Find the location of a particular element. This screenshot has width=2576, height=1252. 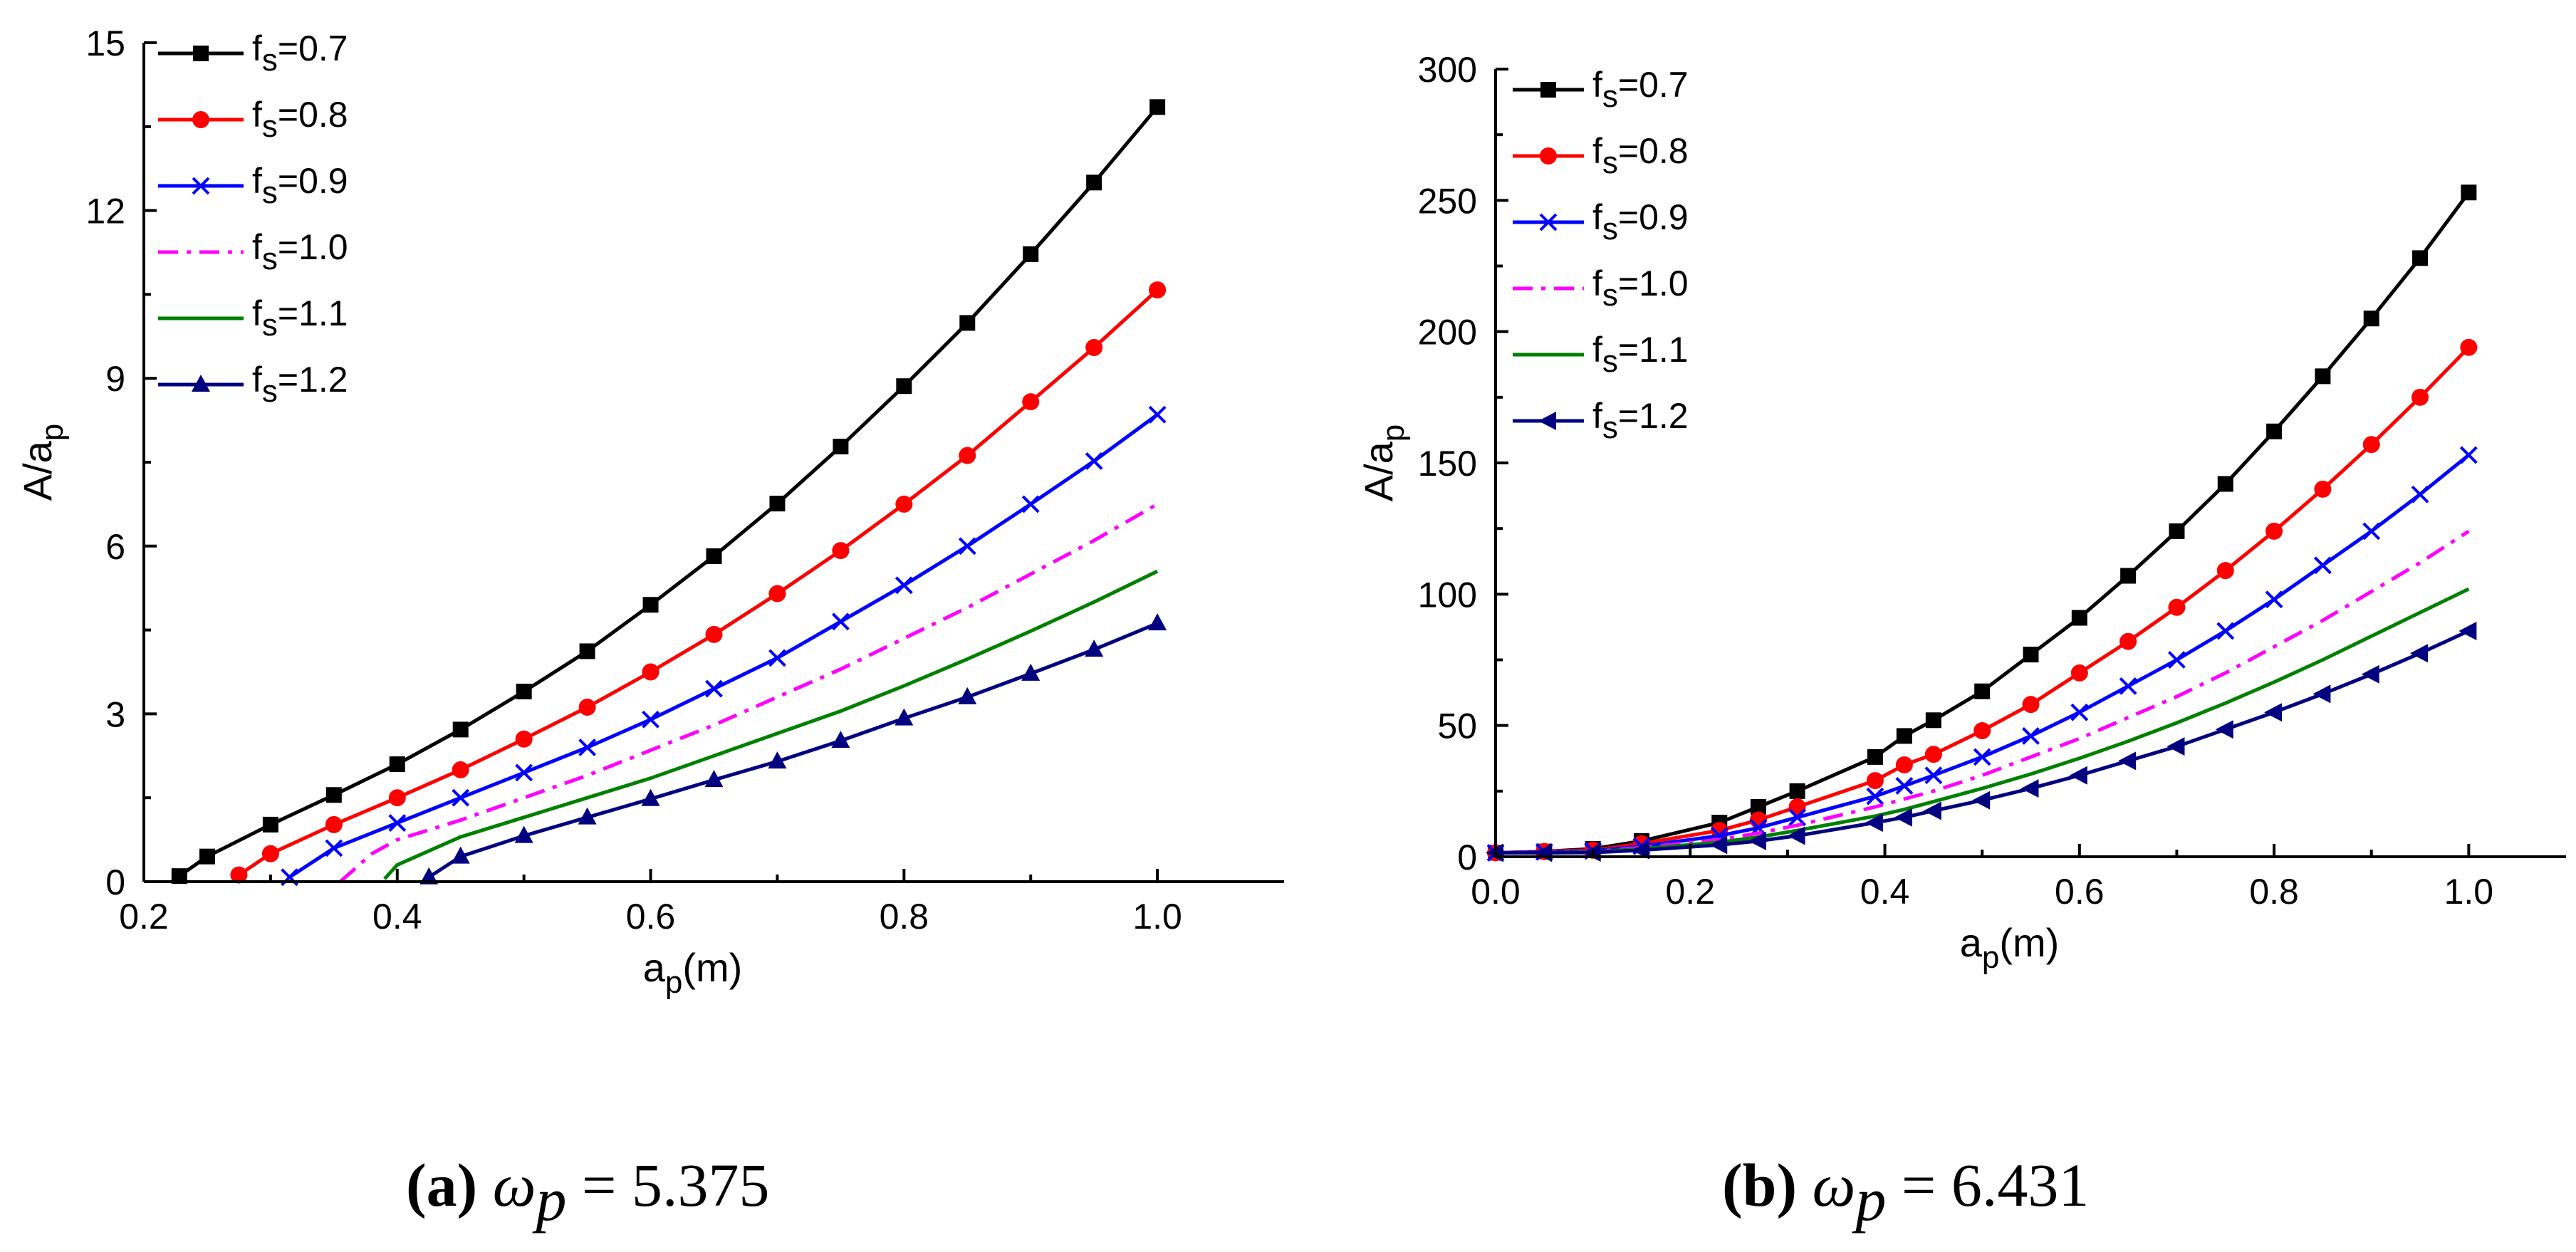

y-tick-label: 150 is located at coordinates (1447, 464).